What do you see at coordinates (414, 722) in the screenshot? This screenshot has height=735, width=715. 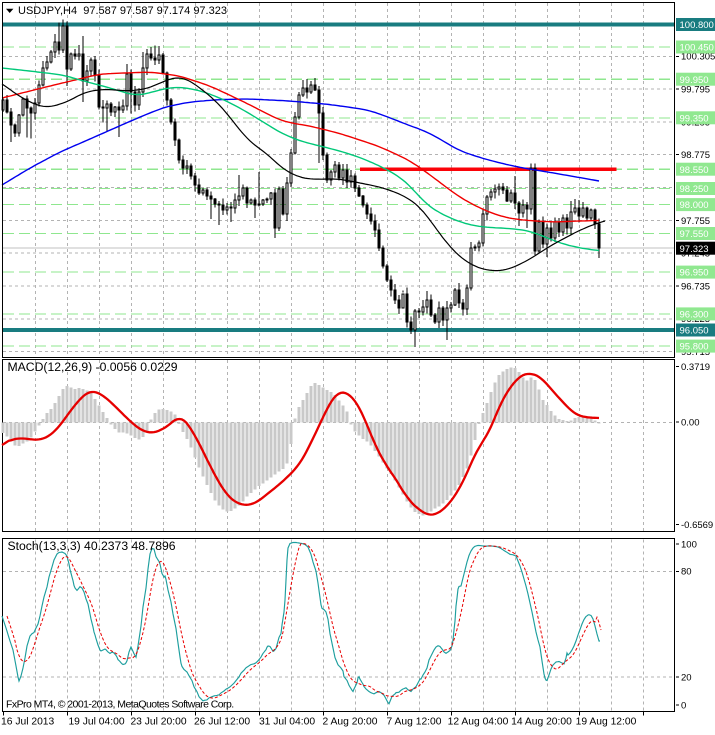 I see `svg-text: 7 Aug 12:00` at bounding box center [414, 722].